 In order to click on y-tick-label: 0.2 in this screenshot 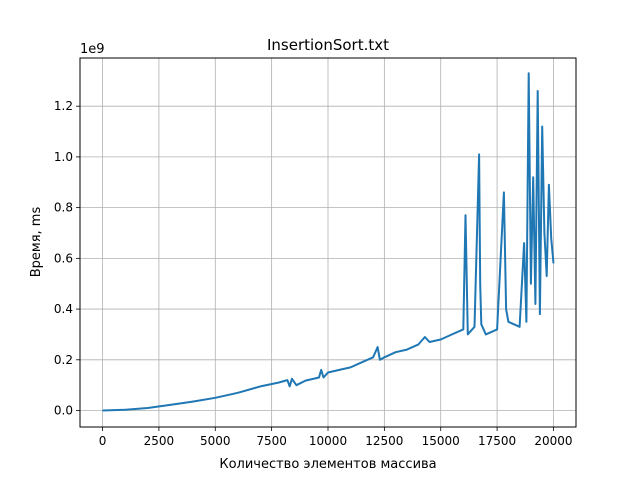, I will do `click(63, 360)`.